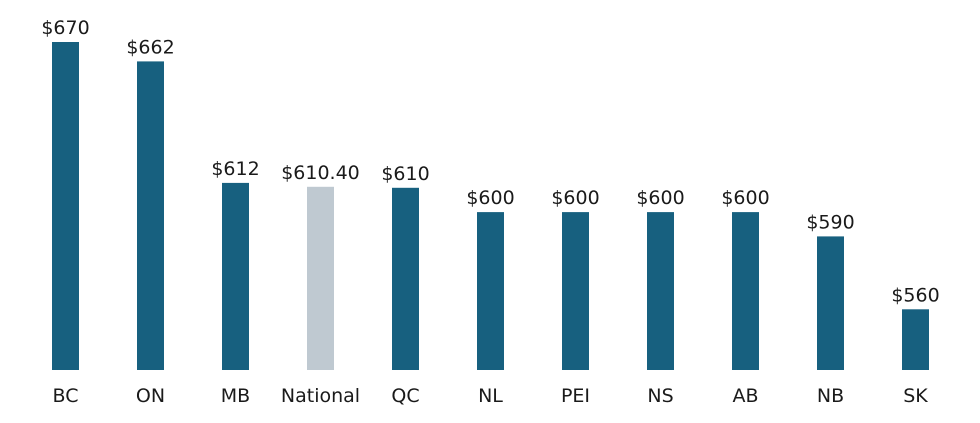 This screenshot has height=423, width=980. I want to click on value-label-bc: $670, so click(65, 28).